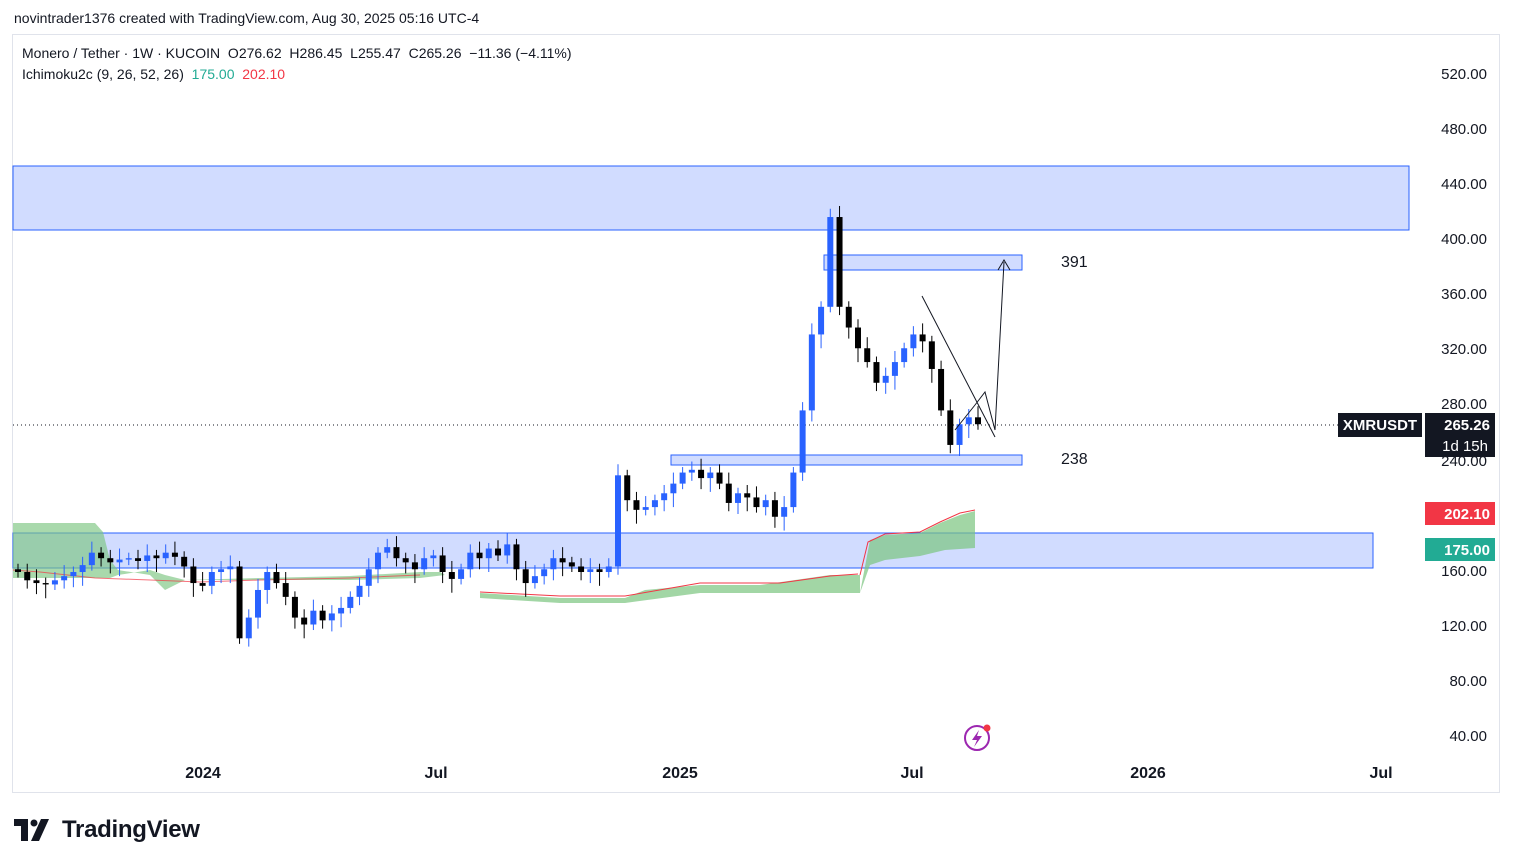  Describe the element at coordinates (711, 198) in the screenshot. I see `upper-supply-zone` at that location.